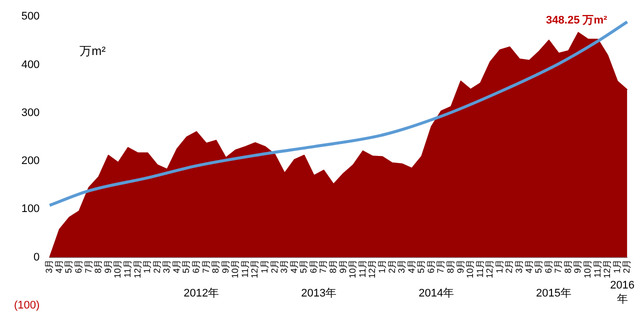 Image resolution: width=640 pixels, height=322 pixels. I want to click on annotation: 2012年, so click(202, 293).